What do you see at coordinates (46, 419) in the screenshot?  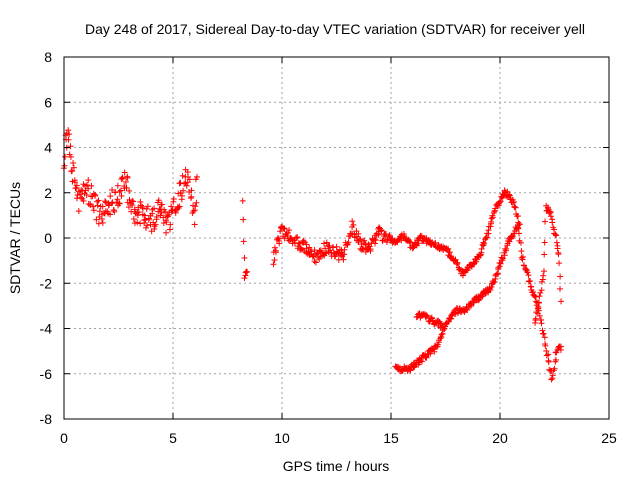 I see `y-tick-label: -8` at bounding box center [46, 419].